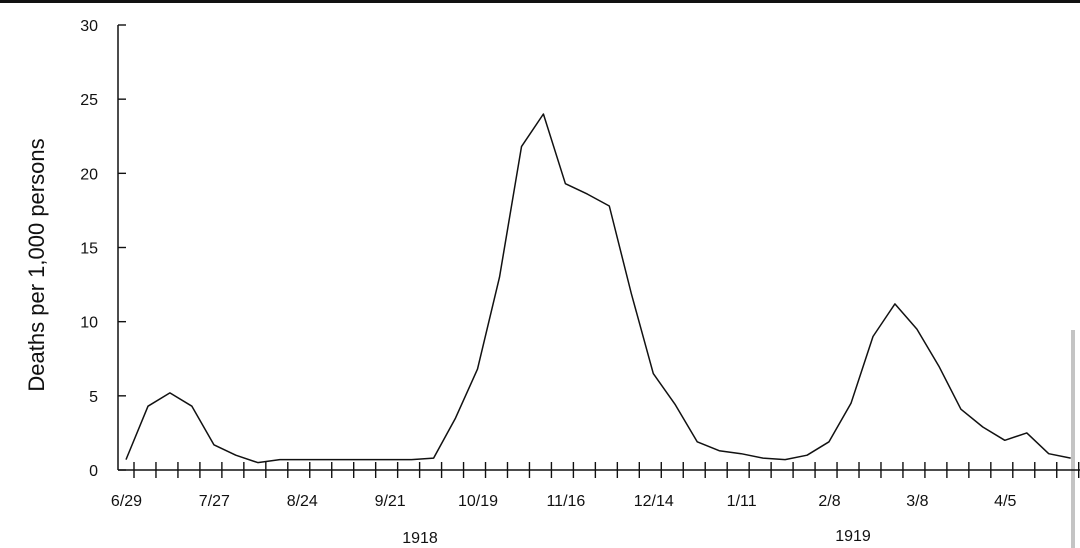 This screenshot has width=1080, height=548. Describe the element at coordinates (103, 249) in the screenshot. I see `y-ticks: 0 5 10 15 20 25 30` at that location.